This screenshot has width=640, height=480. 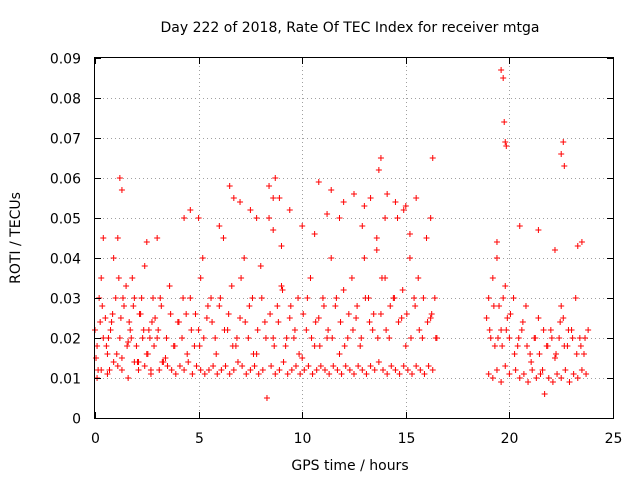 What do you see at coordinates (65, 100) in the screenshot?
I see `y-tick-label: 0.08` at bounding box center [65, 100].